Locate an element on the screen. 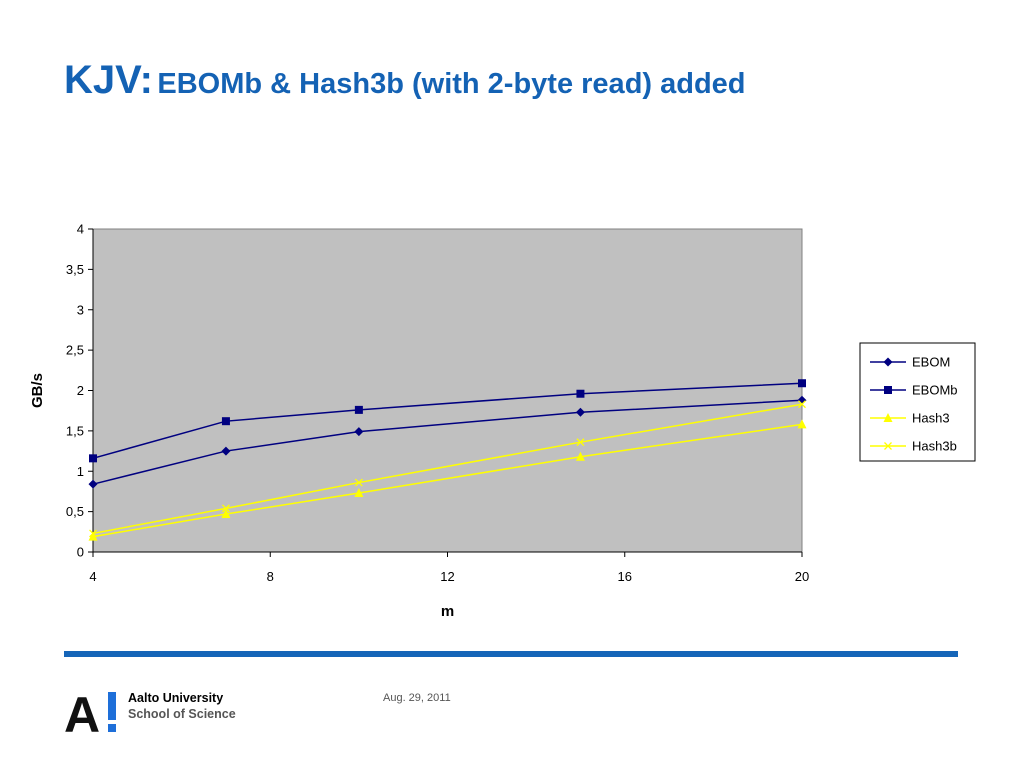 The width and height of the screenshot is (1024, 768). legend-label-hash3b: Hash3b is located at coordinates (934, 446).